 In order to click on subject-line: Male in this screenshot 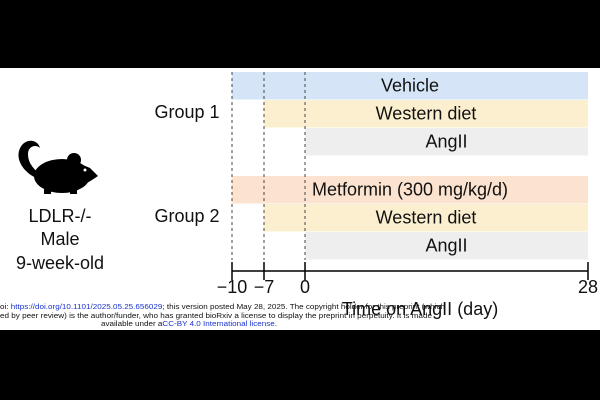, I will do `click(59, 239)`.